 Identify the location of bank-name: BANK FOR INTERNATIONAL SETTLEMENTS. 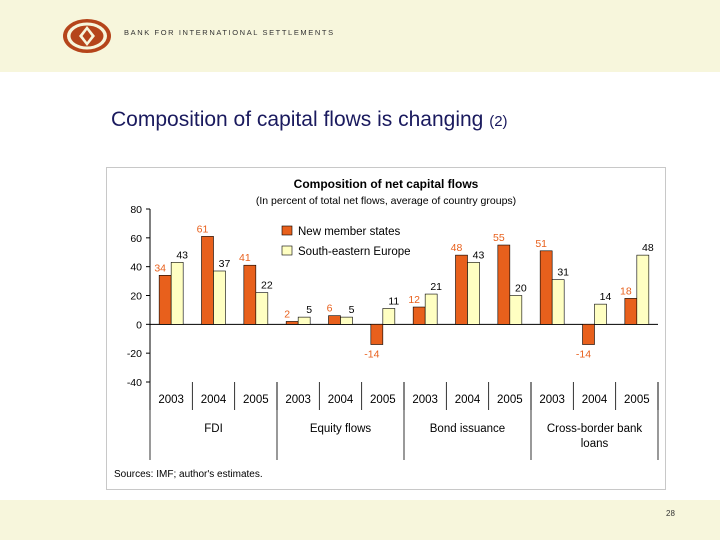
(229, 32).